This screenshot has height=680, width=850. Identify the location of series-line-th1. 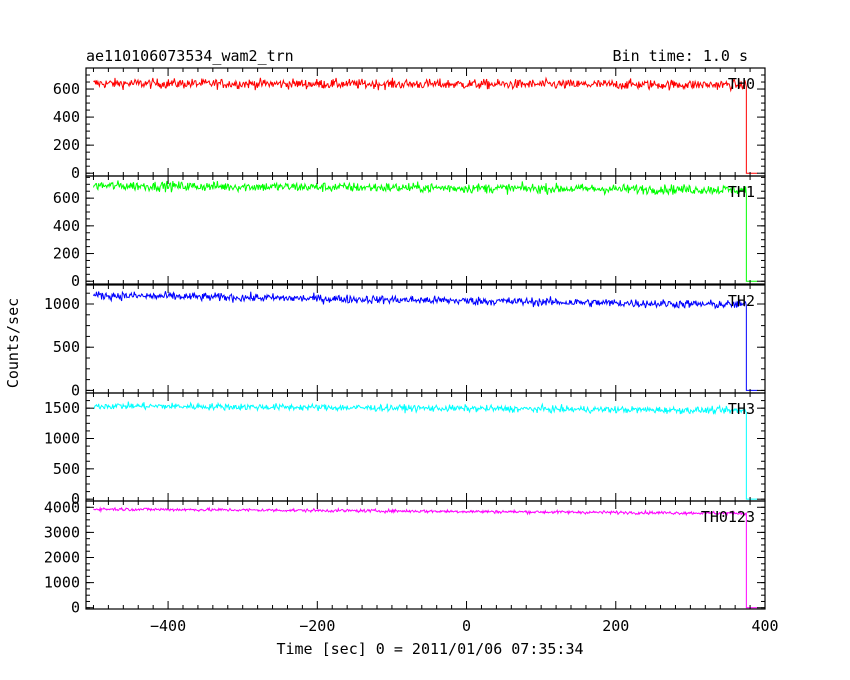
(425, 231).